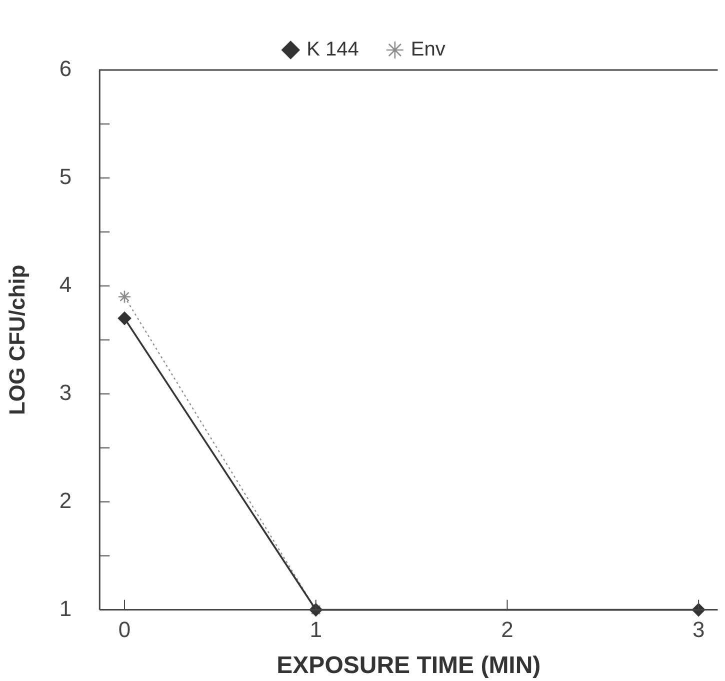 The height and width of the screenshot is (681, 725). I want to click on y-tick-label: 5, so click(65, 177).